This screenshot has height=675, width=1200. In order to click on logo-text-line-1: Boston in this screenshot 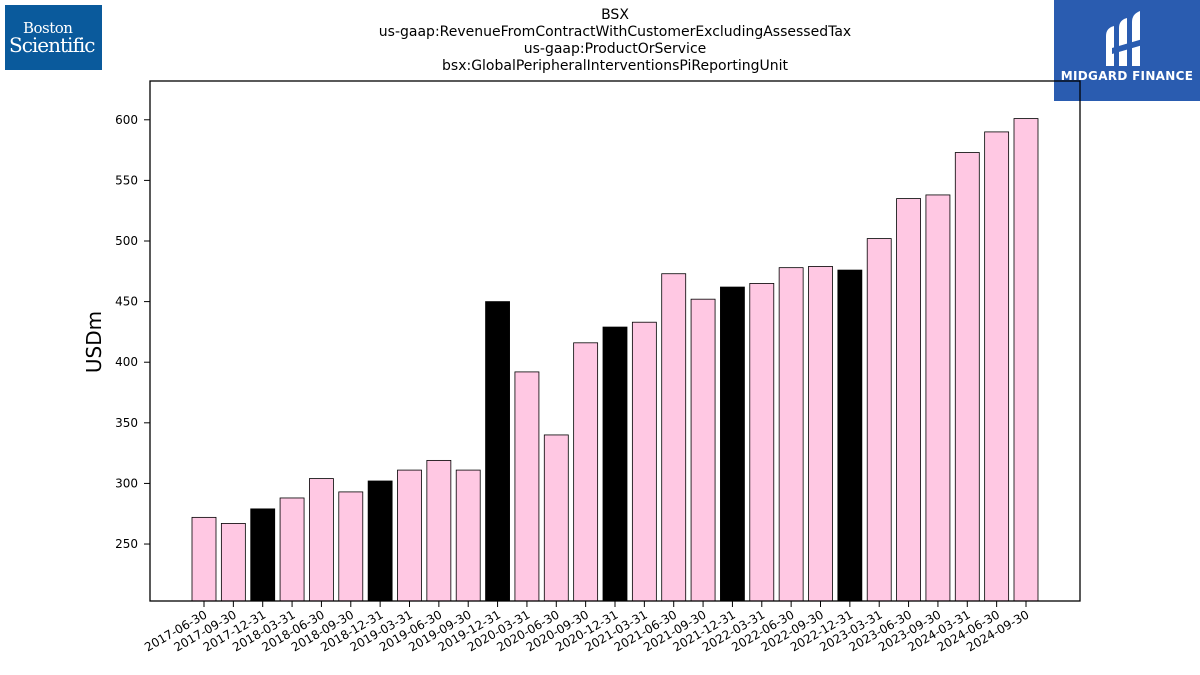, I will do `click(48, 28)`.